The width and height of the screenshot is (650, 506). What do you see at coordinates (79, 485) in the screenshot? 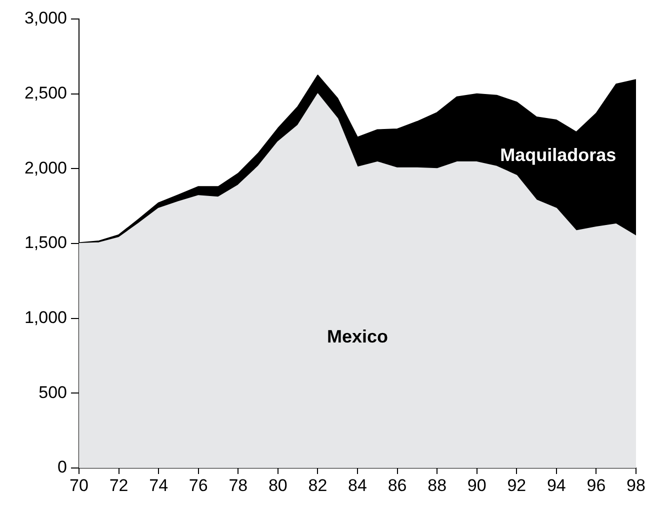
I see `x-tick-label: 70` at bounding box center [79, 485].